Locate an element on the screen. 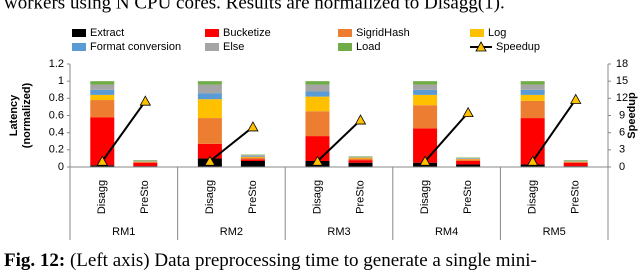 Image resolution: width=640 pixels, height=272 pixels. y-axis-title: Latency is located at coordinates (14, 115).